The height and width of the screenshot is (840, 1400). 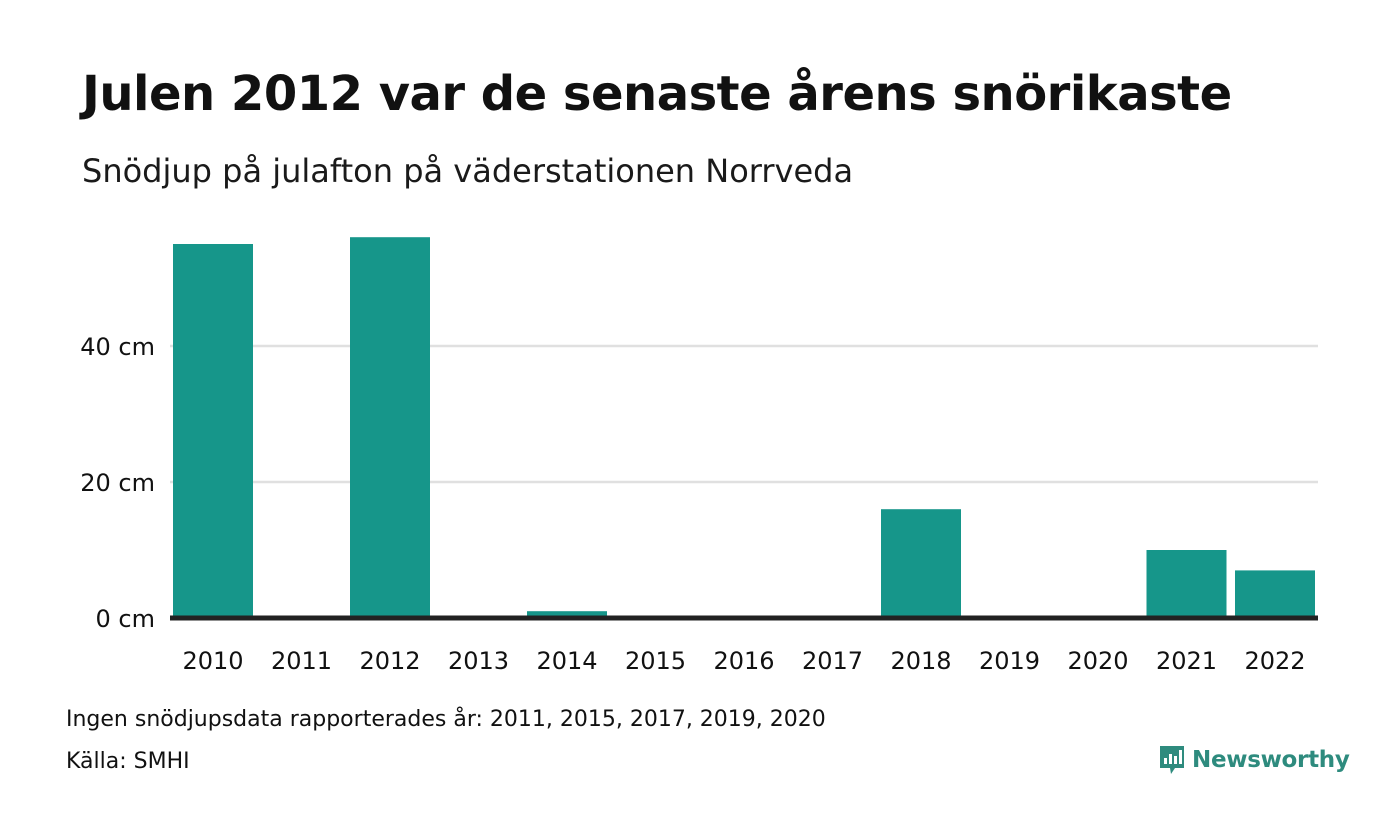 I want to click on y-tick-label: 20 cm, so click(x=117, y=483).